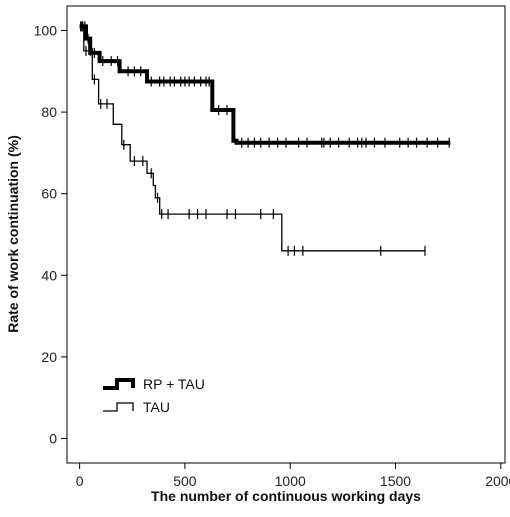  I want to click on x-axis: 0 500 1000 1500 2000, so click(293, 476).